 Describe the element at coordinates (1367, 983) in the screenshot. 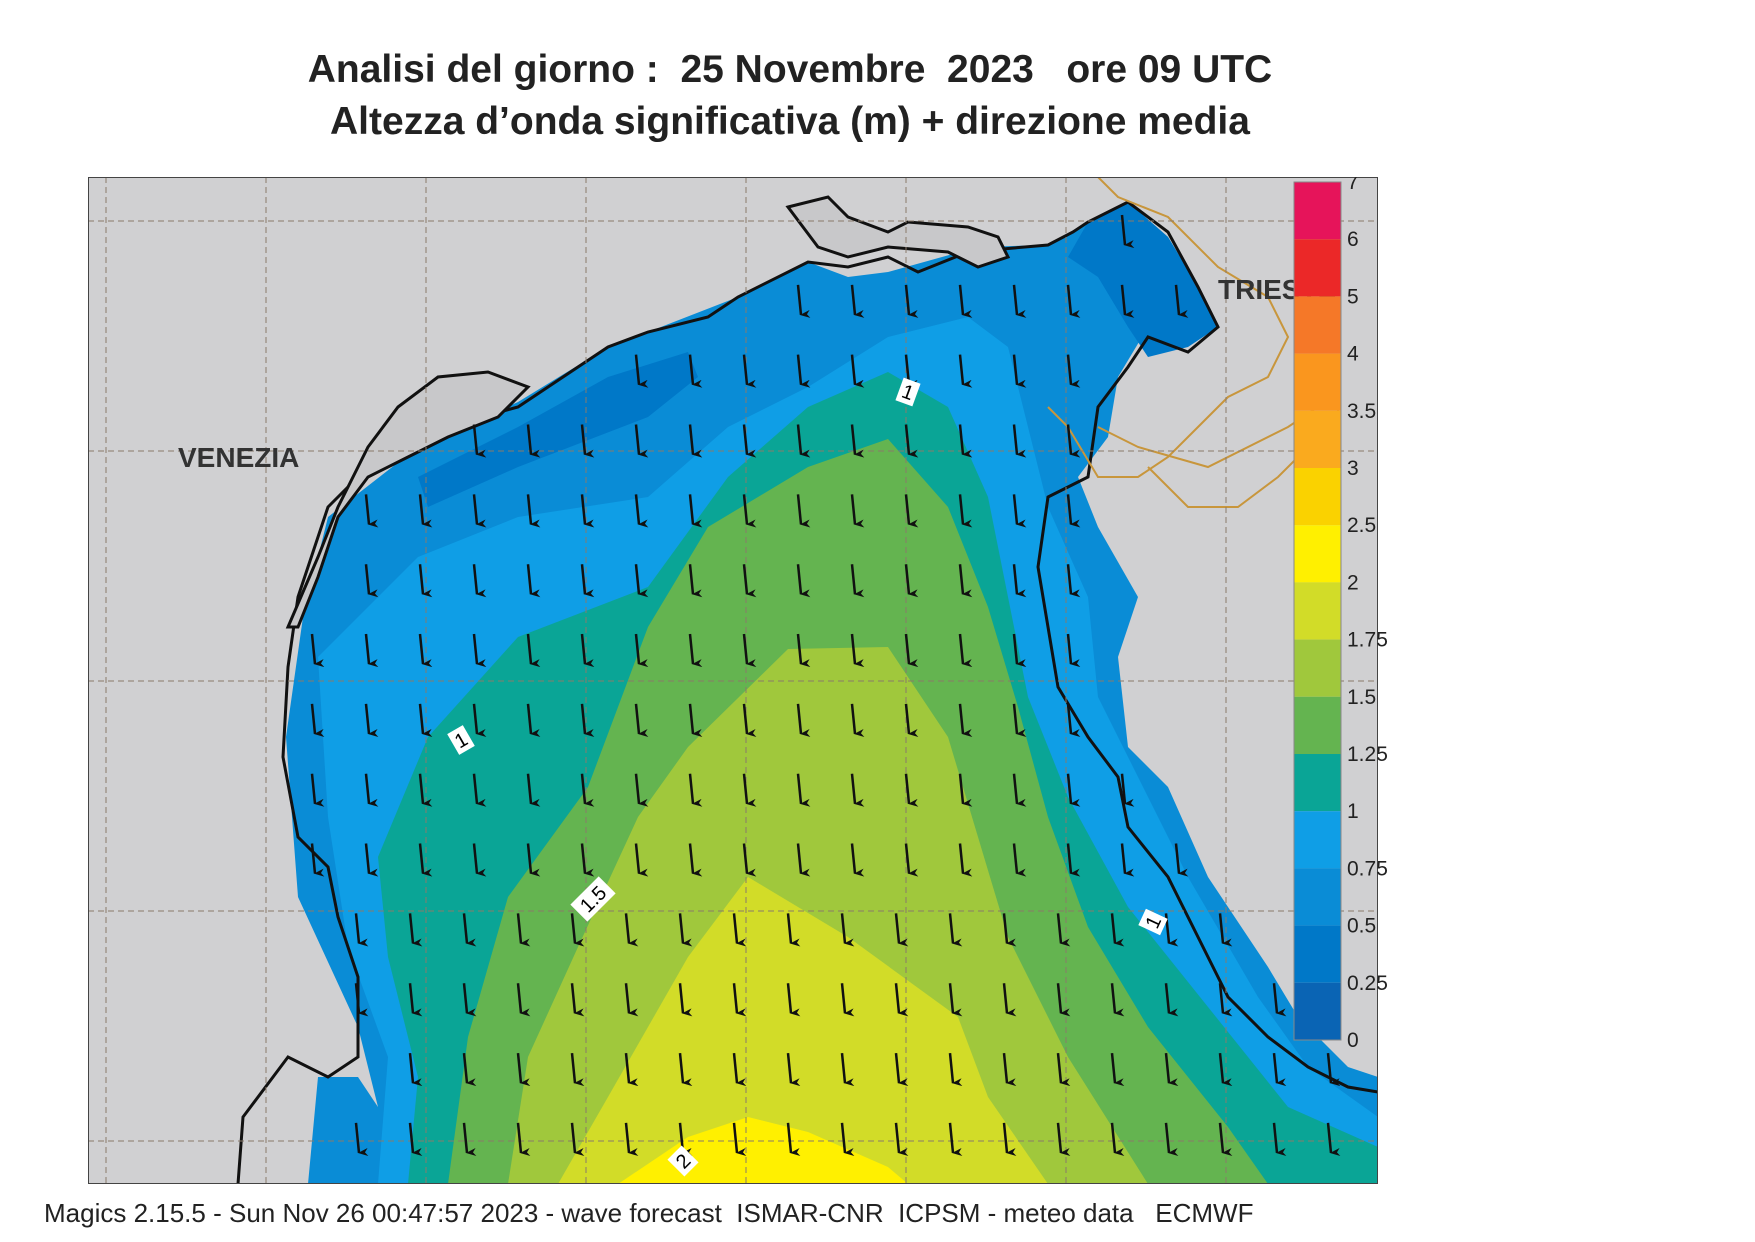

I see `scale-label-0.25: 0.25` at that location.